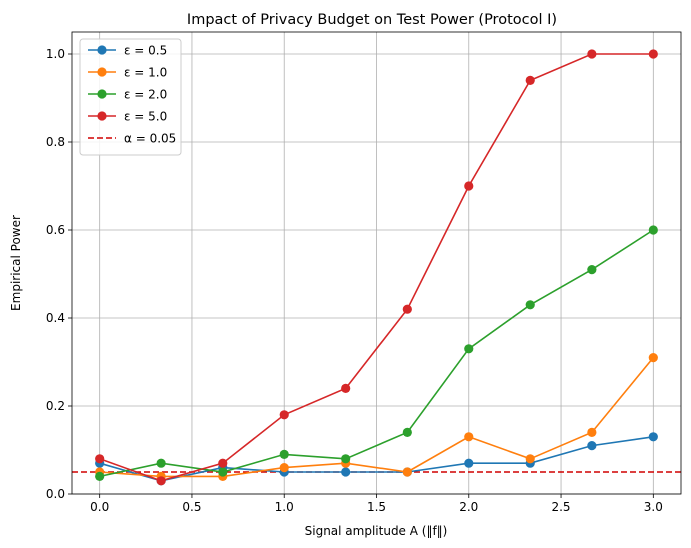 This screenshot has height=548, width=691. I want to click on x-tick-label: 2.0, so click(468, 507).